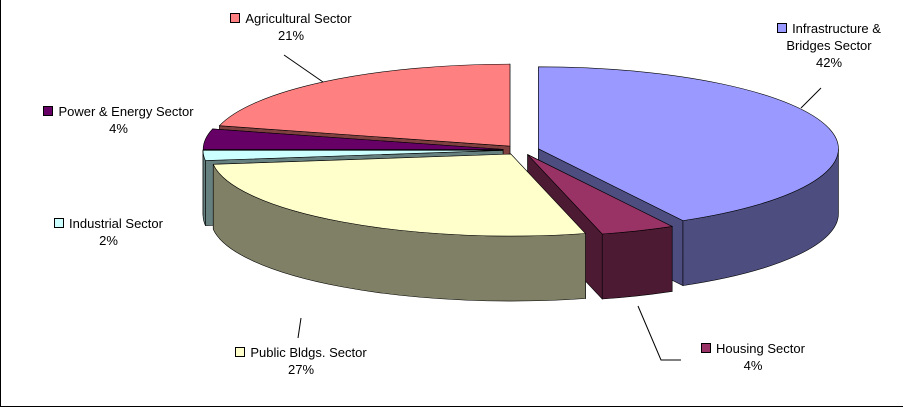 The width and height of the screenshot is (903, 407). What do you see at coordinates (760, 348) in the screenshot?
I see `category-name: Housing Sector` at bounding box center [760, 348].